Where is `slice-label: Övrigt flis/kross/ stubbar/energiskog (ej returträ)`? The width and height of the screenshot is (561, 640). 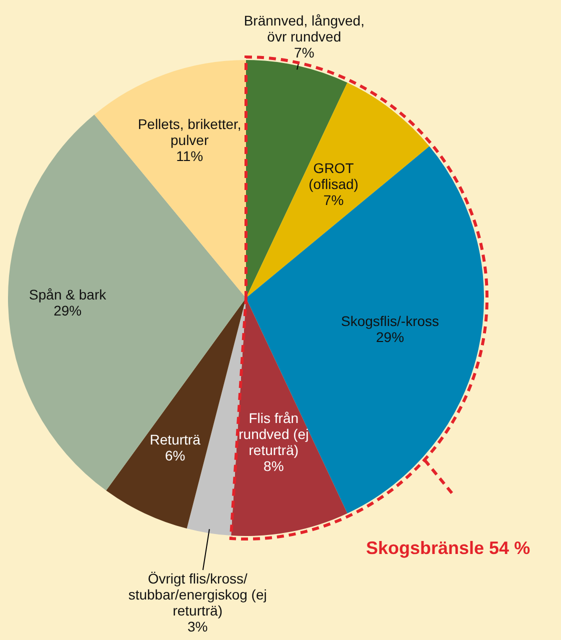 slice-label: Övrigt flis/kross/ stubbar/energiskog (ej returträ) is located at coordinates (197, 594).